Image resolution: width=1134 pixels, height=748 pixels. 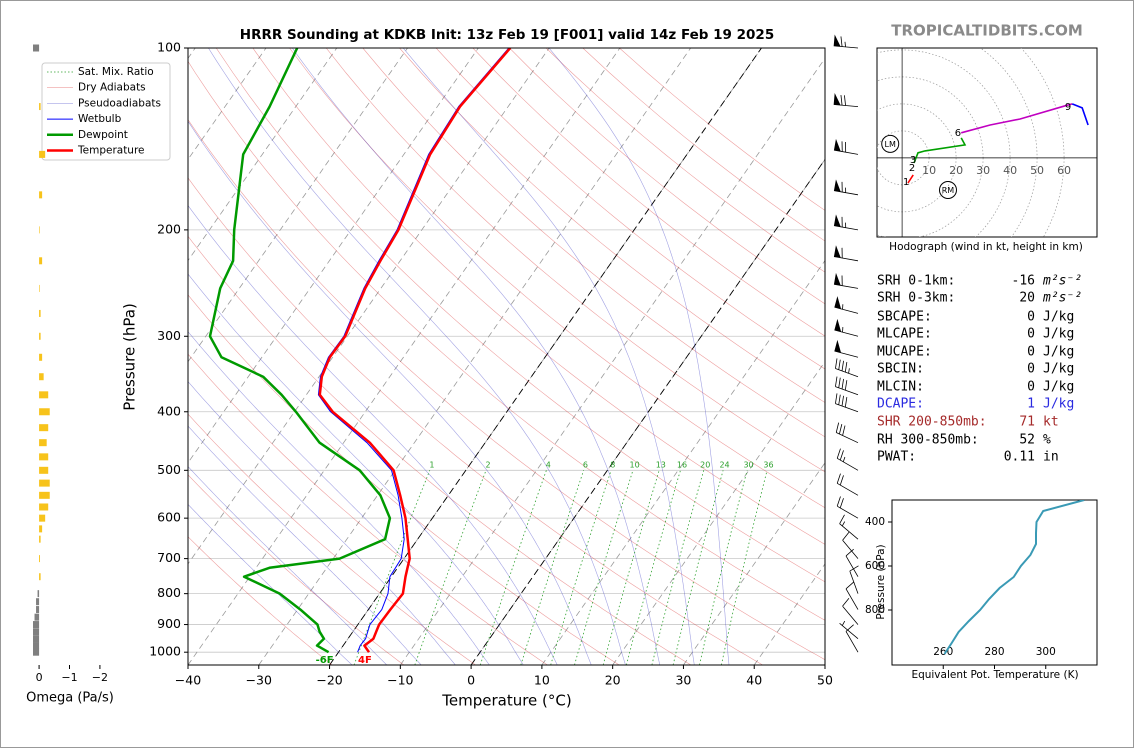 What do you see at coordinates (1047, 440) in the screenshot?
I see `stat-unit: %` at bounding box center [1047, 440].